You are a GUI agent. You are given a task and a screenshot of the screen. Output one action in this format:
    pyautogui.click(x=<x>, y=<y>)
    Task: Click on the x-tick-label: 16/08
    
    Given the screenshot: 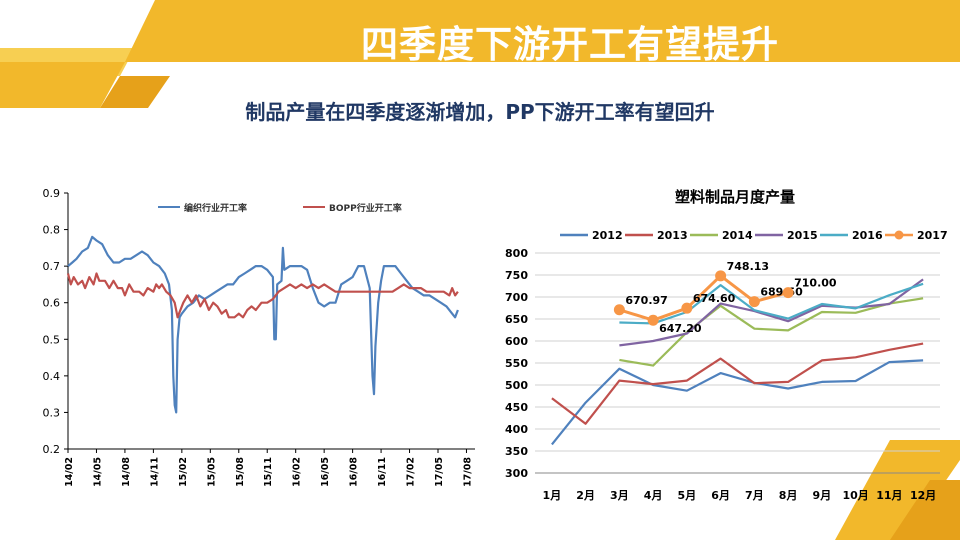 What is the action you would take?
    pyautogui.click(x=354, y=472)
    